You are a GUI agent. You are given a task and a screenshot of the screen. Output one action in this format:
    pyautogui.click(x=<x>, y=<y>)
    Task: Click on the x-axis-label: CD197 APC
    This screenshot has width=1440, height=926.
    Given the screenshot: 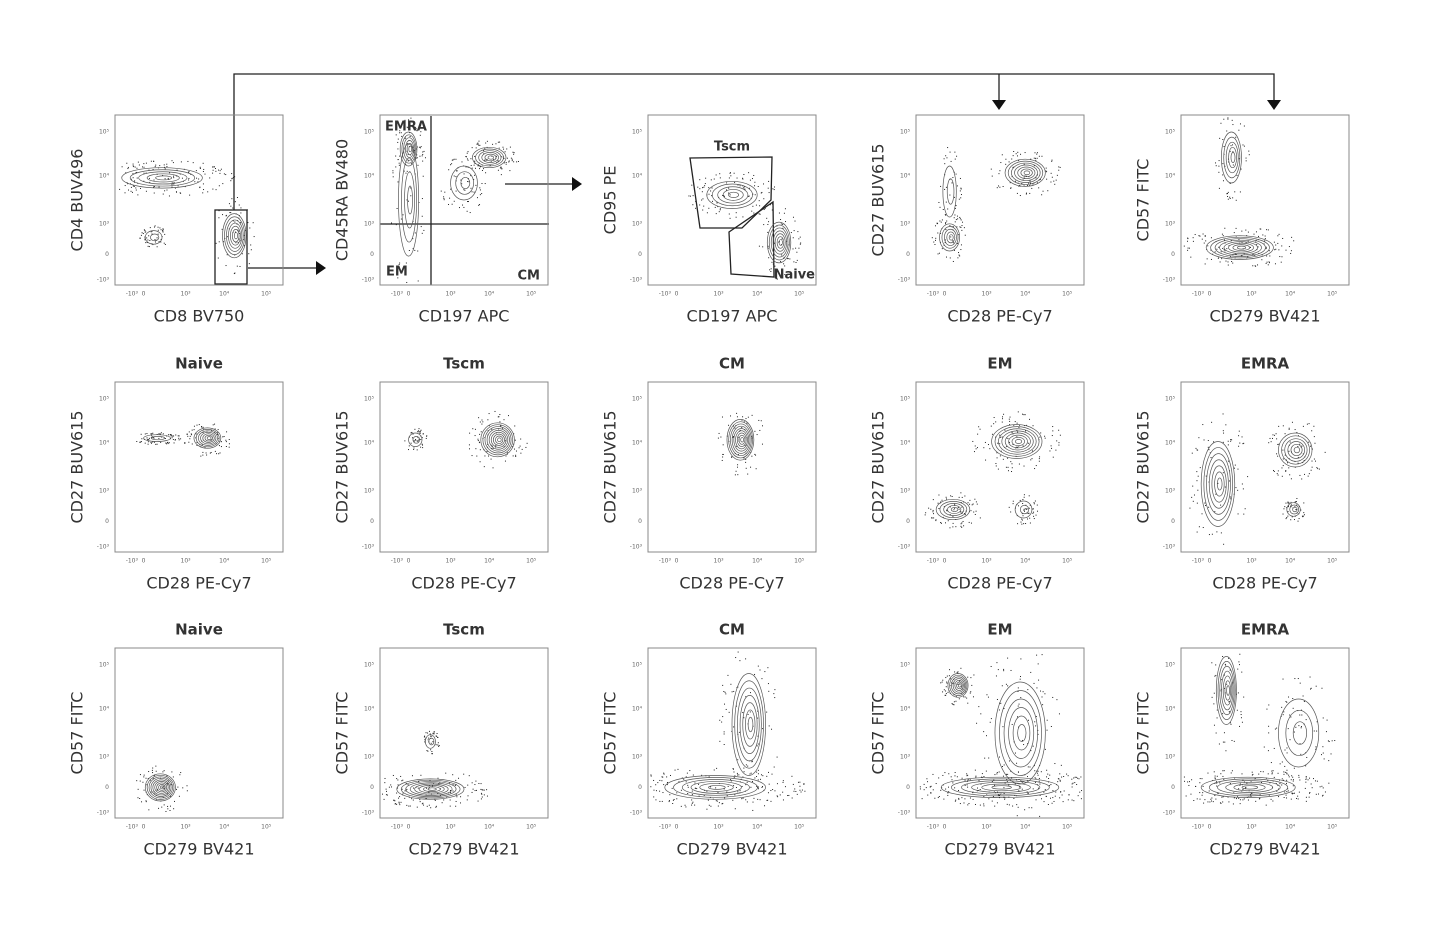 What is the action you would take?
    pyautogui.click(x=464, y=316)
    